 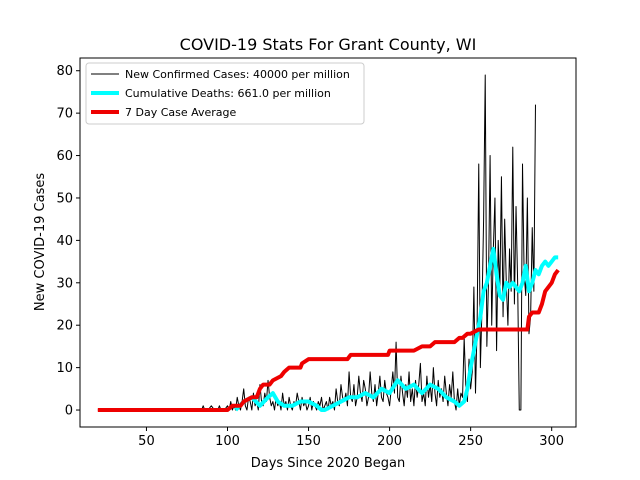 I want to click on y-tick-label: 20, so click(x=64, y=326).